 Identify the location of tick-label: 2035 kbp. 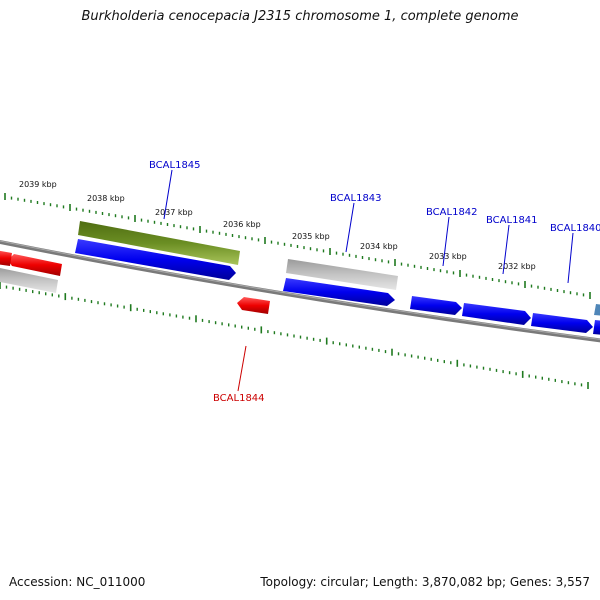
(311, 236).